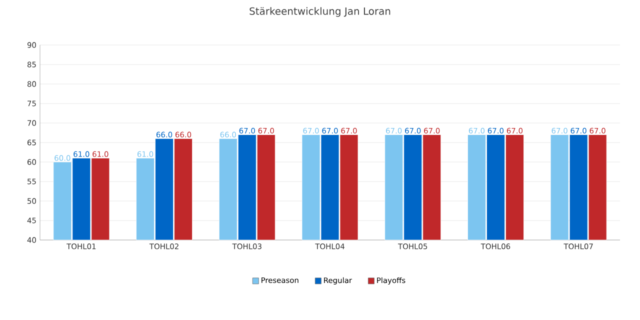  I want to click on chart-title: Stärkeentwicklung Jan Loran, so click(320, 12).